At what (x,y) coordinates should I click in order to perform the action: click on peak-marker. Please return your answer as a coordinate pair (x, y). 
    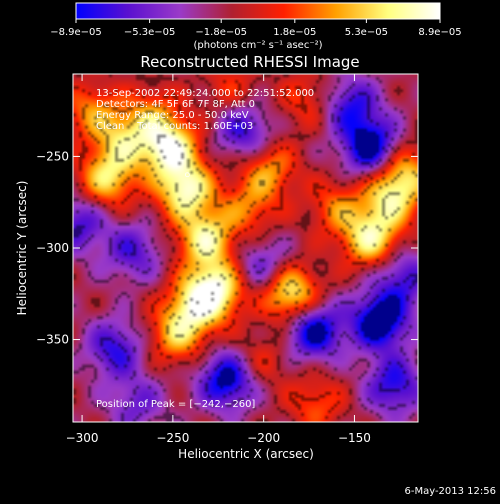
    Looking at the image, I should click on (187, 175).